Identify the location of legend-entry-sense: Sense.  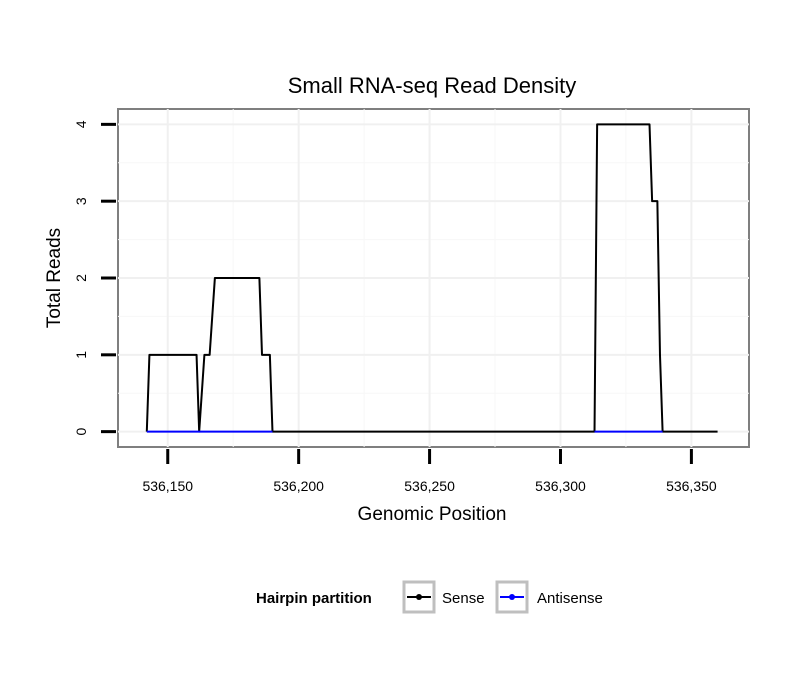
(443, 597).